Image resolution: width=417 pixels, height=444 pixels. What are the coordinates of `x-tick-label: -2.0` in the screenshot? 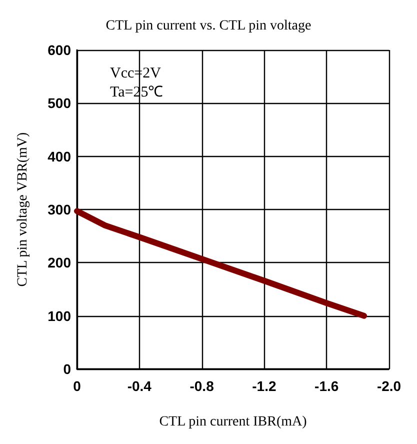 It's located at (389, 386).